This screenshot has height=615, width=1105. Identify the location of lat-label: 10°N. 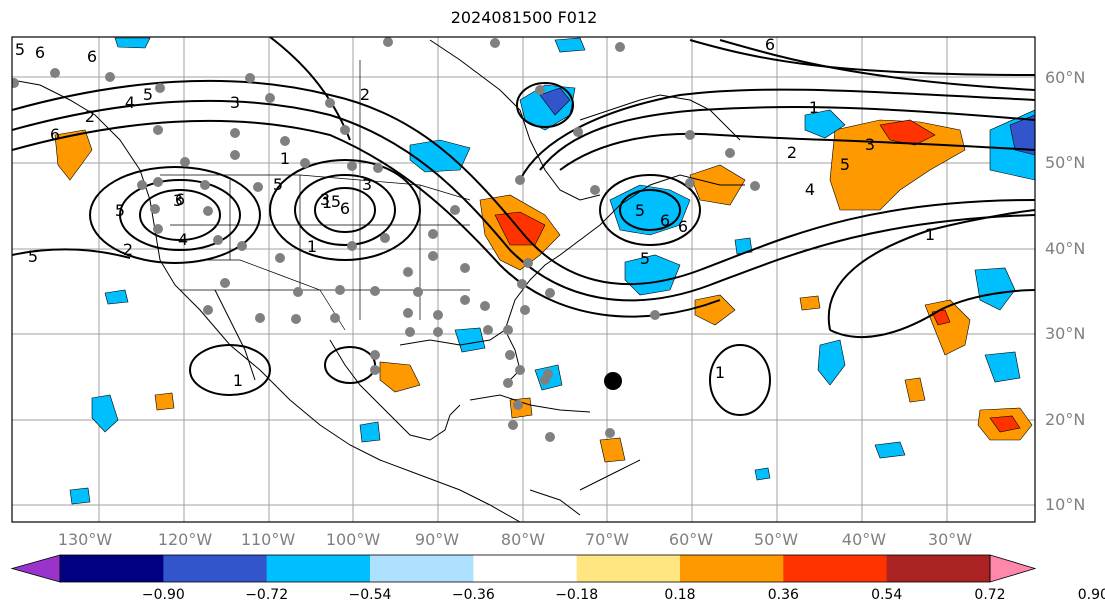
(1065, 504).